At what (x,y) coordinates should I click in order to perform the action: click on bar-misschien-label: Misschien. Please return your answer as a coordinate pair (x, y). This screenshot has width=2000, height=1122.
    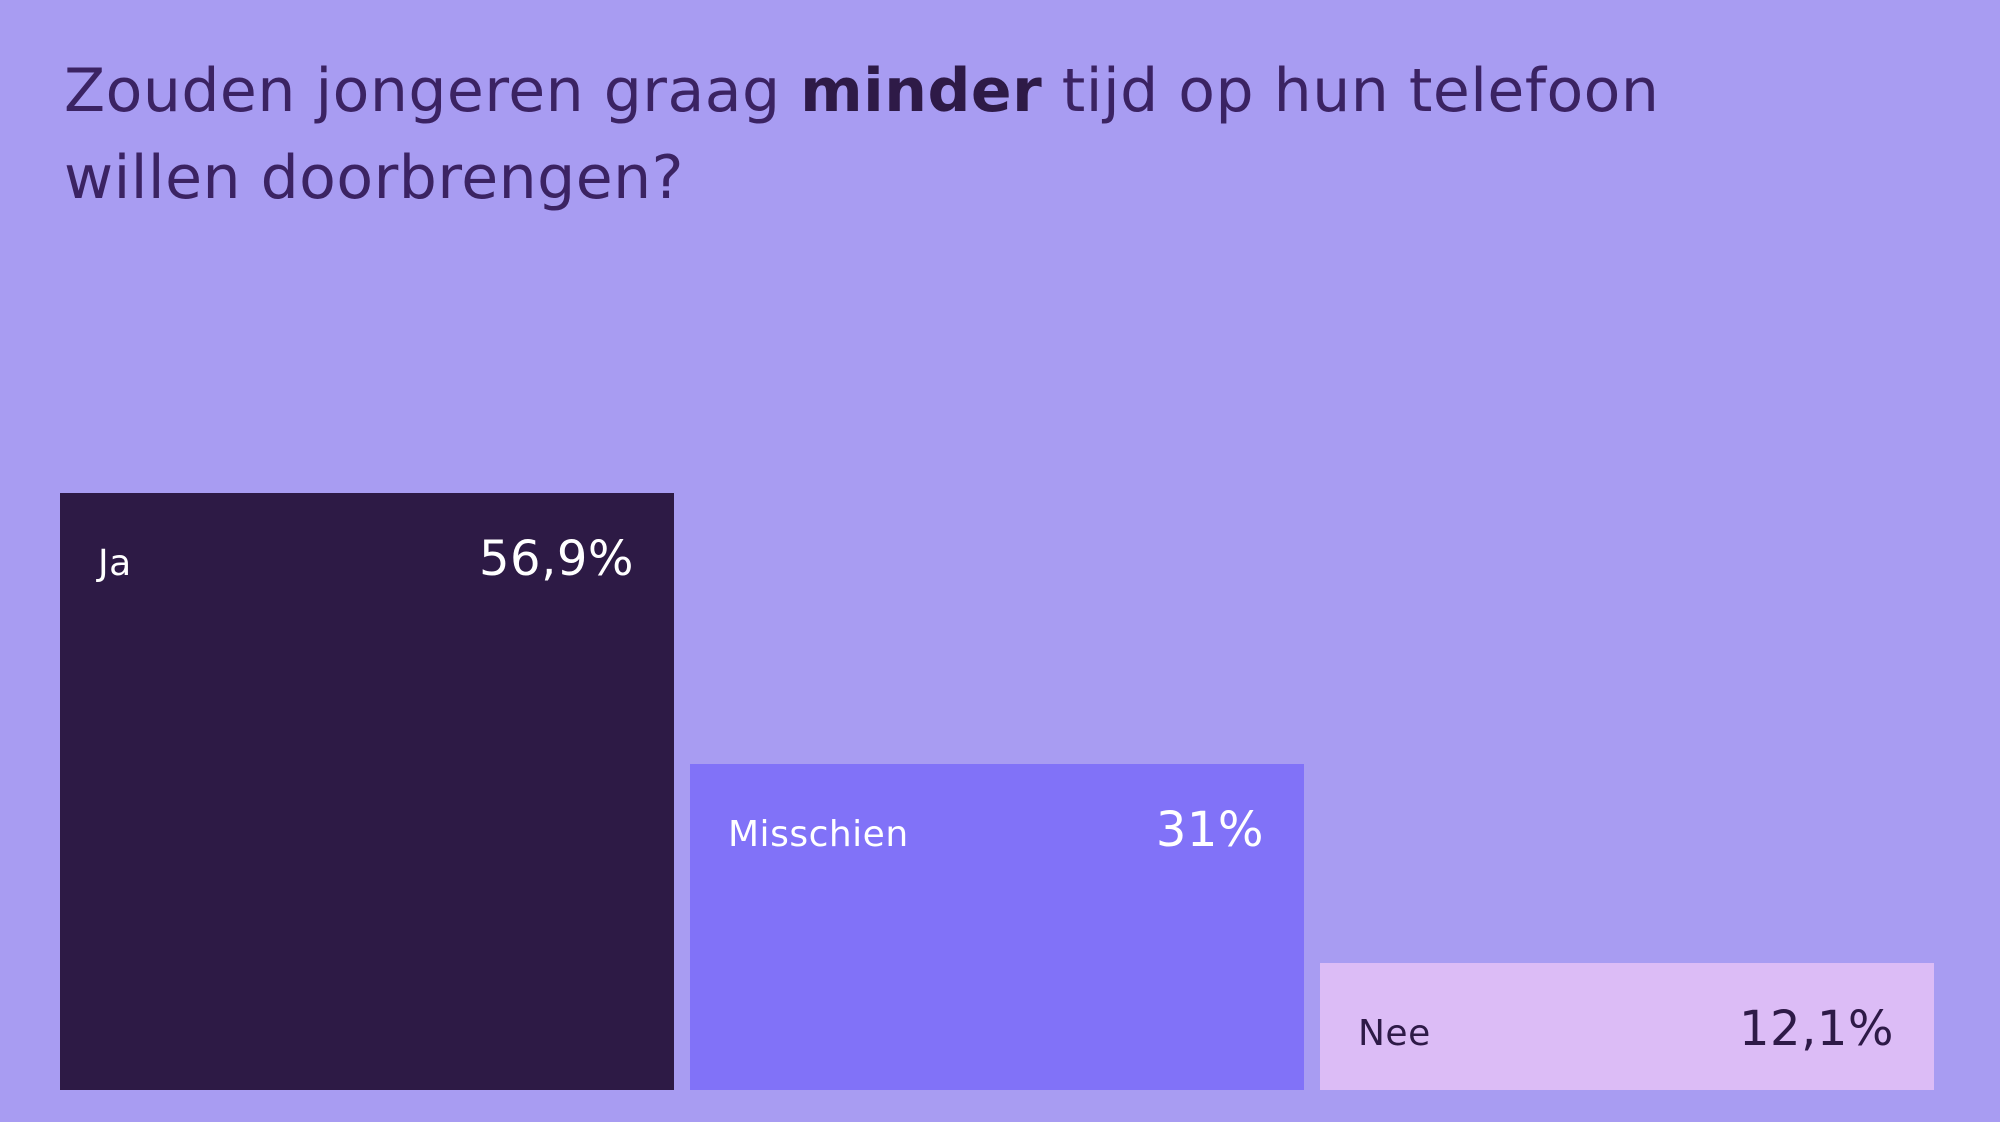
    Looking at the image, I should click on (818, 834).